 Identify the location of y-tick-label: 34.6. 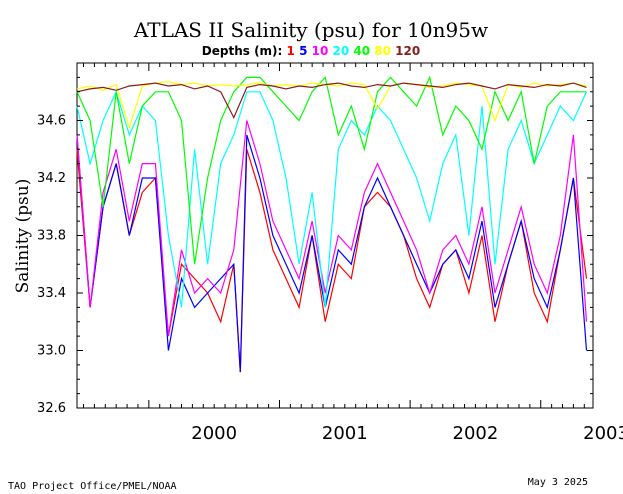
(51, 121).